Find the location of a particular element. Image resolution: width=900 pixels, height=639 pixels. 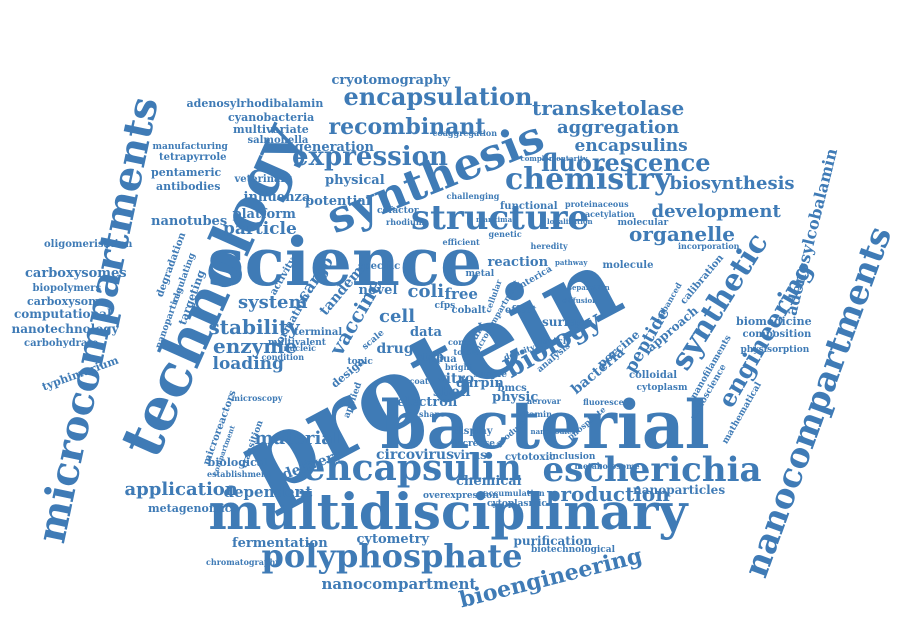

cloud-word-manufacturing: manufacturing is located at coordinates (190, 146).